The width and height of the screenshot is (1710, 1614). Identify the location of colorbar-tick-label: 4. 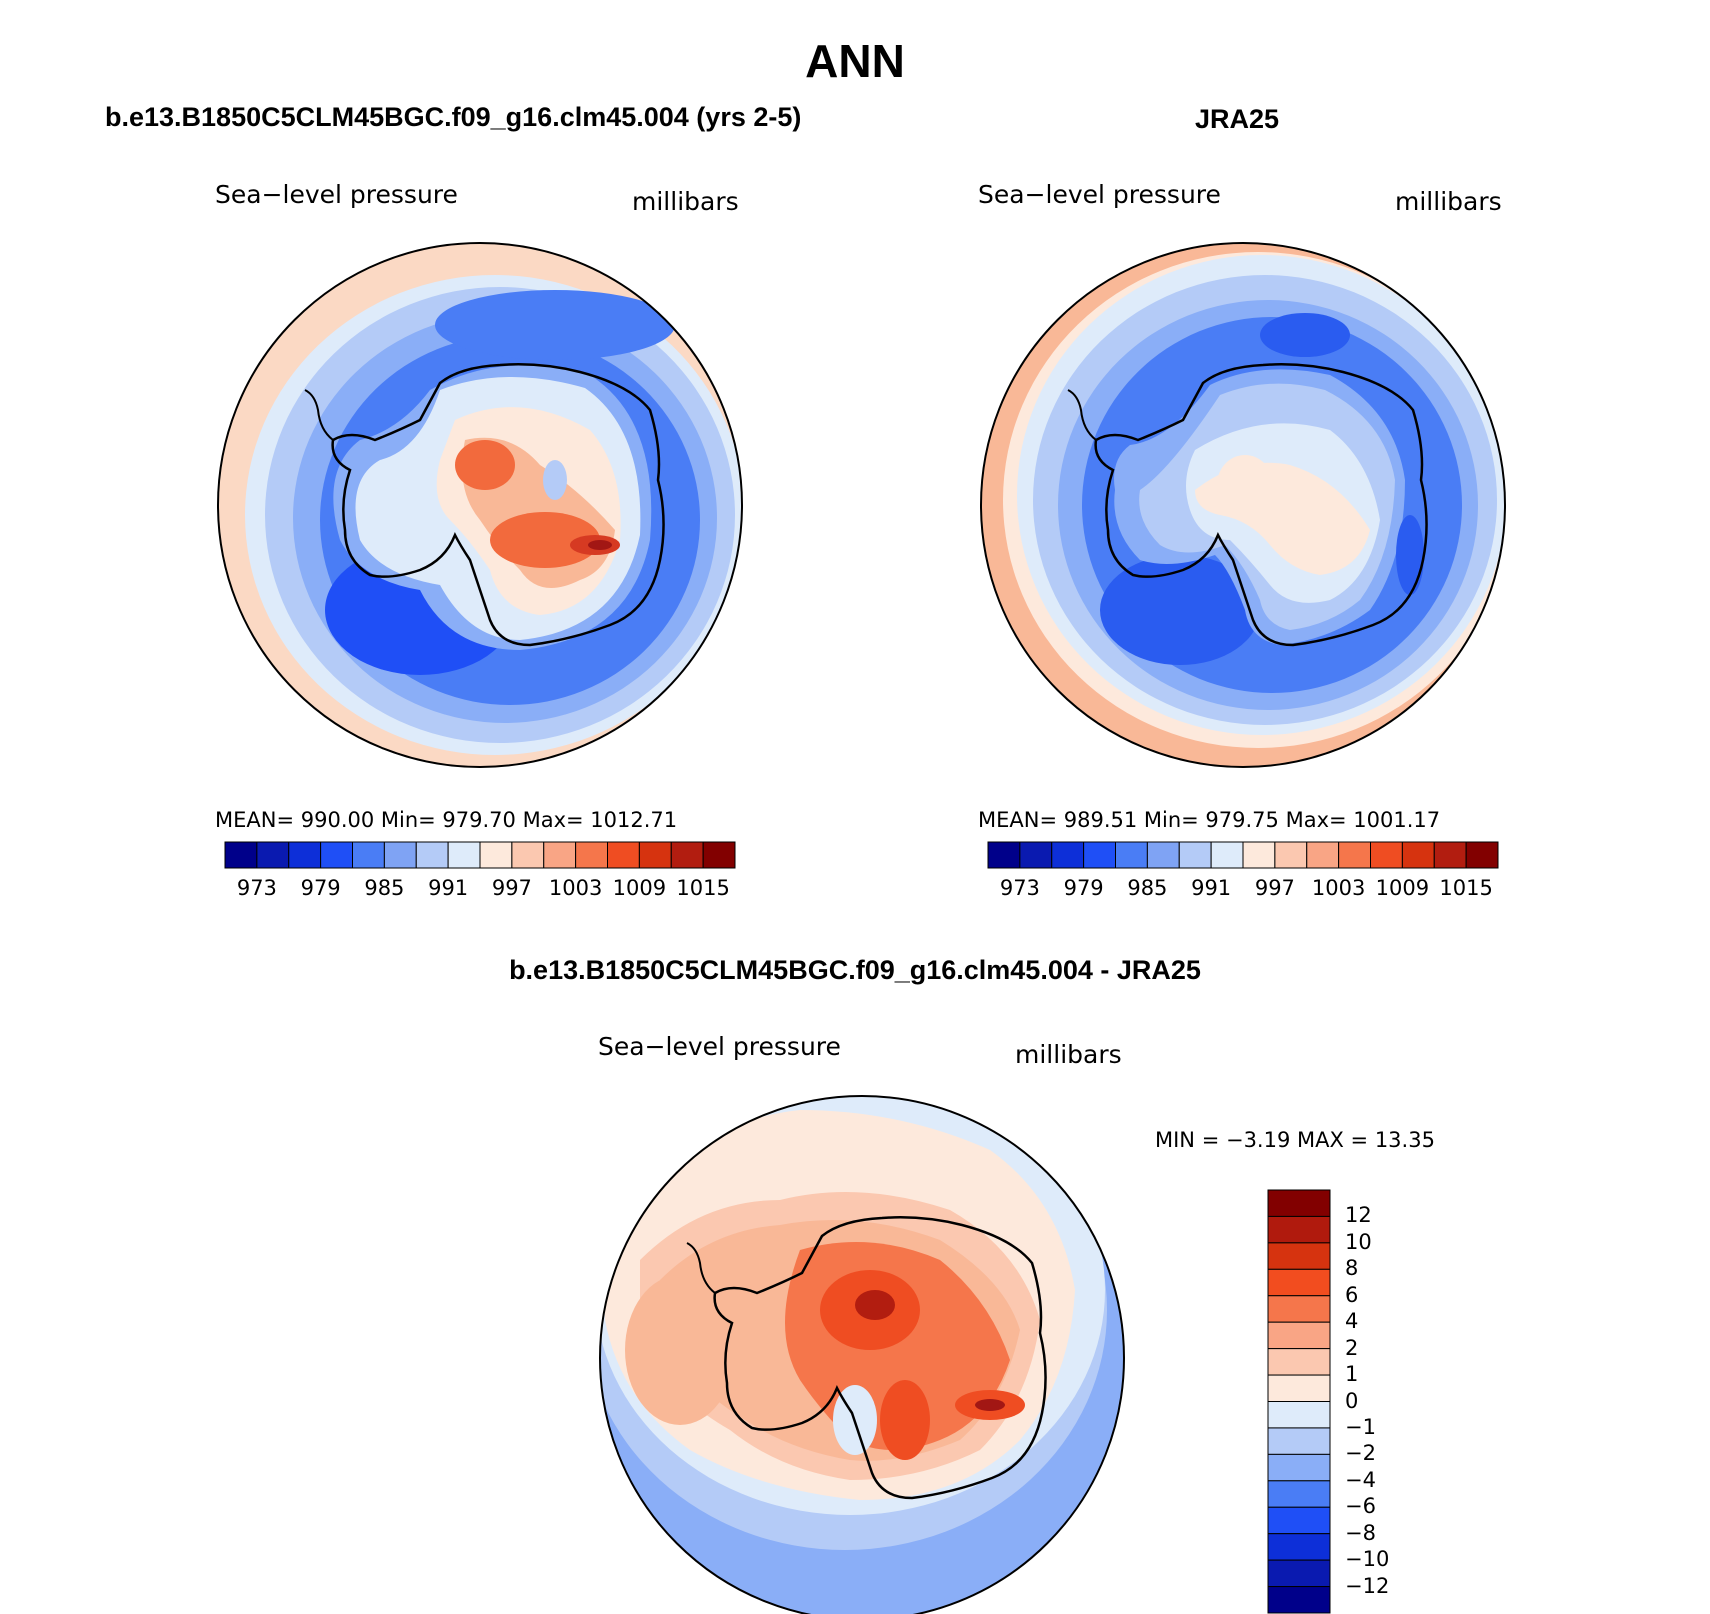
(1352, 1321).